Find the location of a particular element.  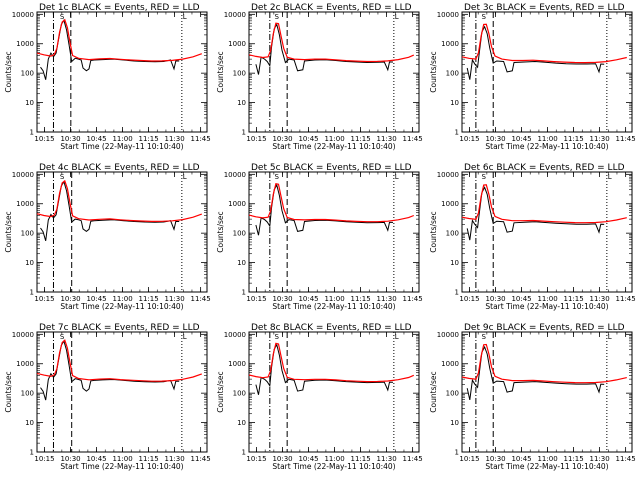

panel-title: Det 9c BLACK = Events, RED = LLD is located at coordinates (544, 328).